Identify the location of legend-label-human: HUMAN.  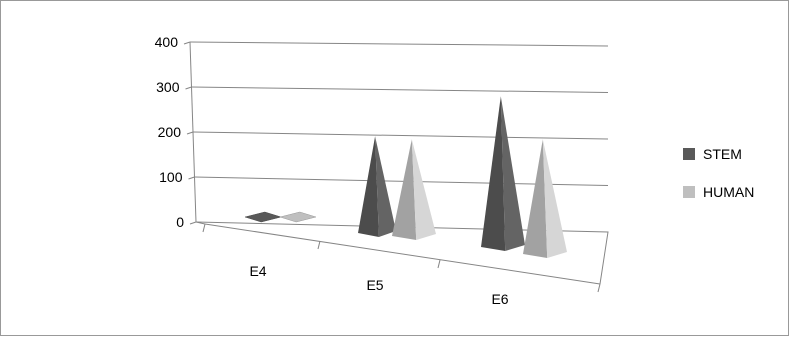
(728, 192).